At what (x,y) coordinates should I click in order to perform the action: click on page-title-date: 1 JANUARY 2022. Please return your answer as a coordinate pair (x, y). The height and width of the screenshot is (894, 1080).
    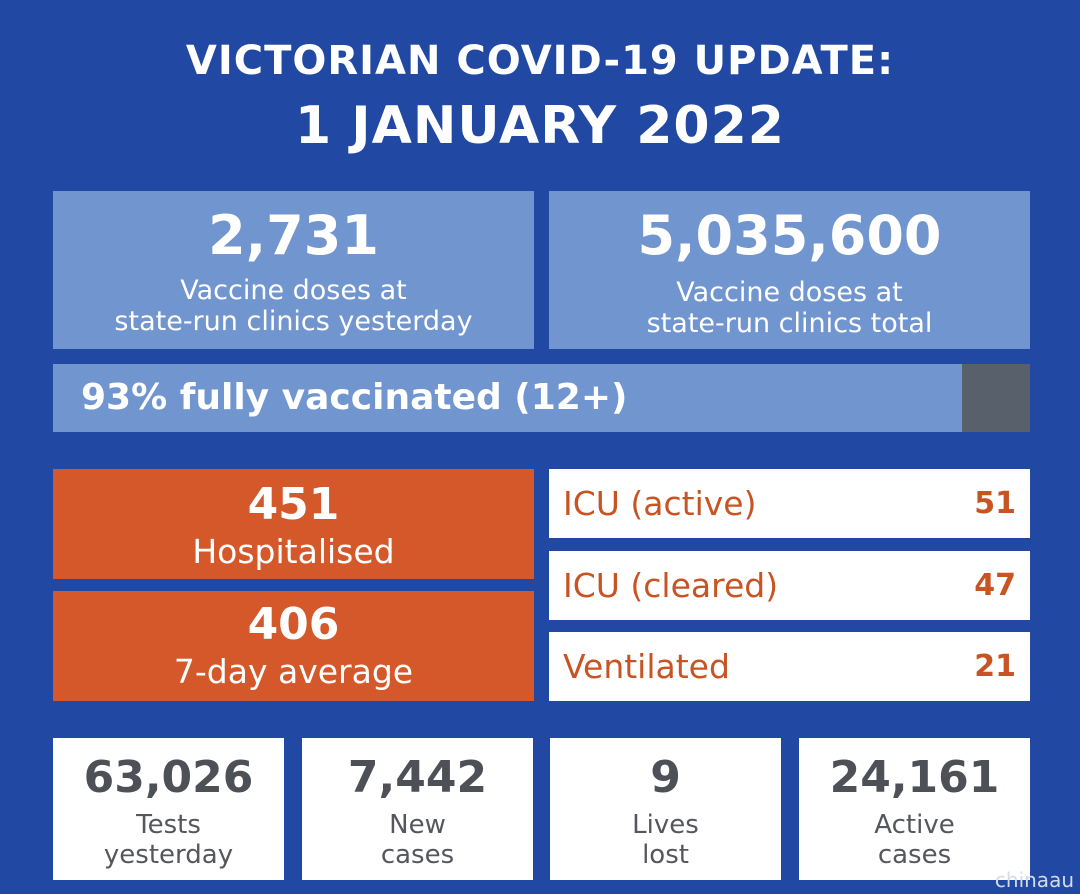
    Looking at the image, I should click on (540, 126).